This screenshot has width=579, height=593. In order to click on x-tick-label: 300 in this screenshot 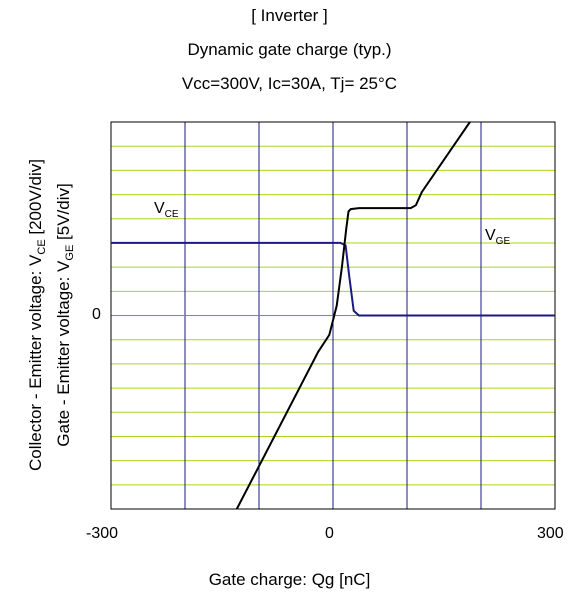, I will do `click(550, 533)`.